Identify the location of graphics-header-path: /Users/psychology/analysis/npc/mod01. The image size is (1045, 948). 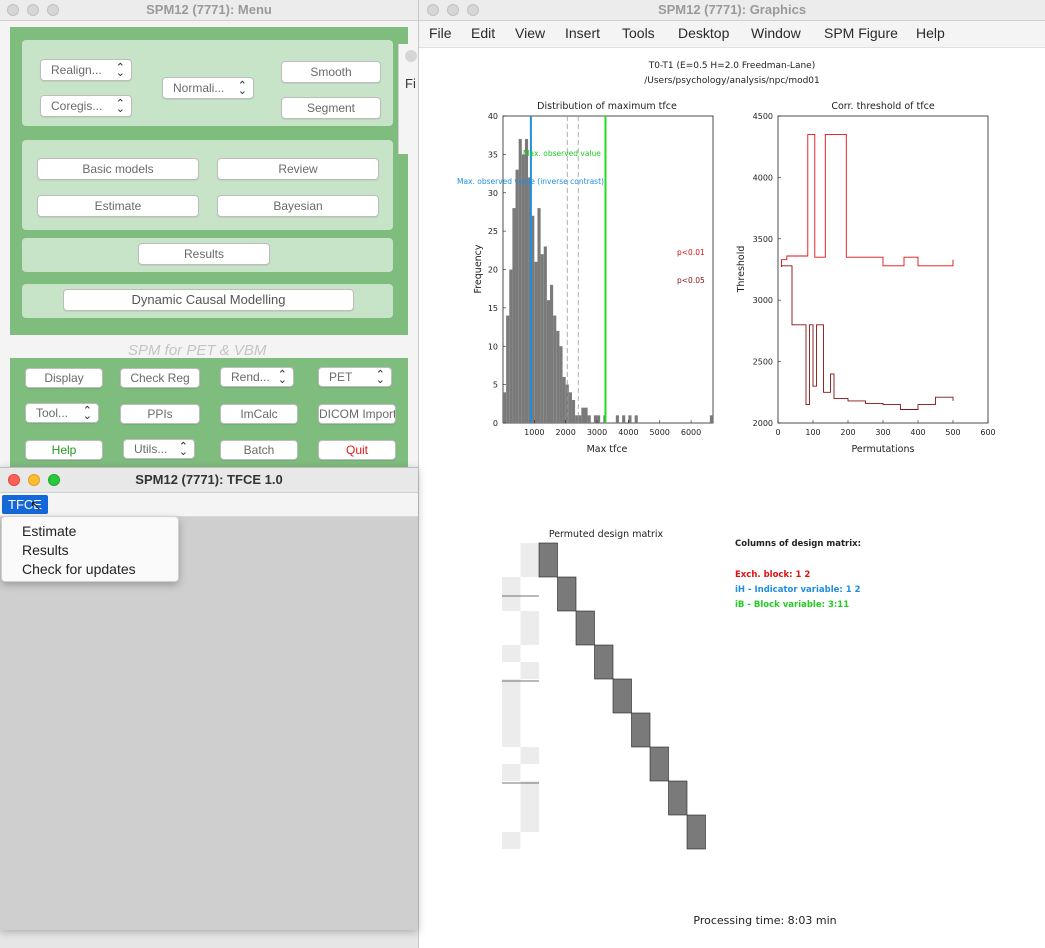
(732, 81).